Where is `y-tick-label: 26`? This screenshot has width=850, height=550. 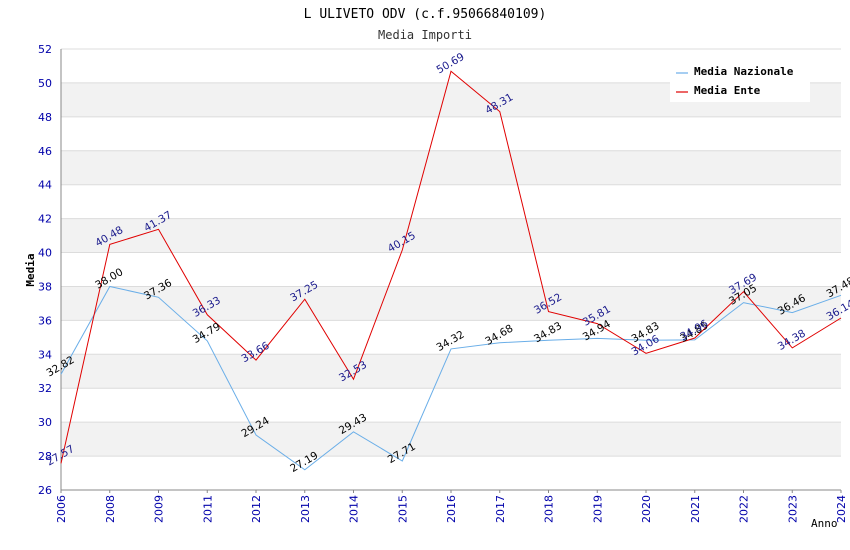 y-tick-label: 26 is located at coordinates (45, 490).